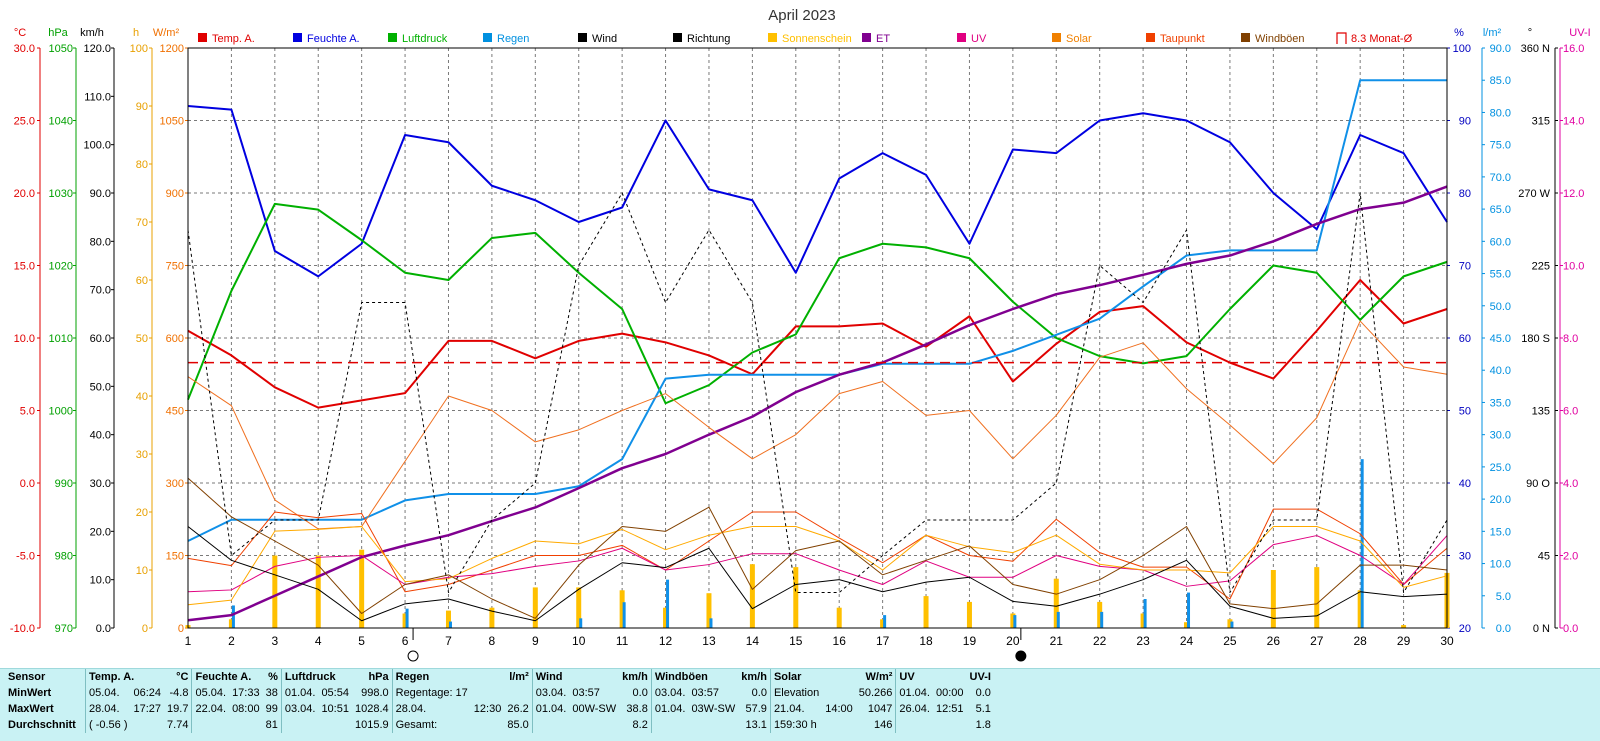 This screenshot has height=741, width=1600. Describe the element at coordinates (100, 242) in the screenshot. I see `axis-tick-label-wind: 80.0` at that location.